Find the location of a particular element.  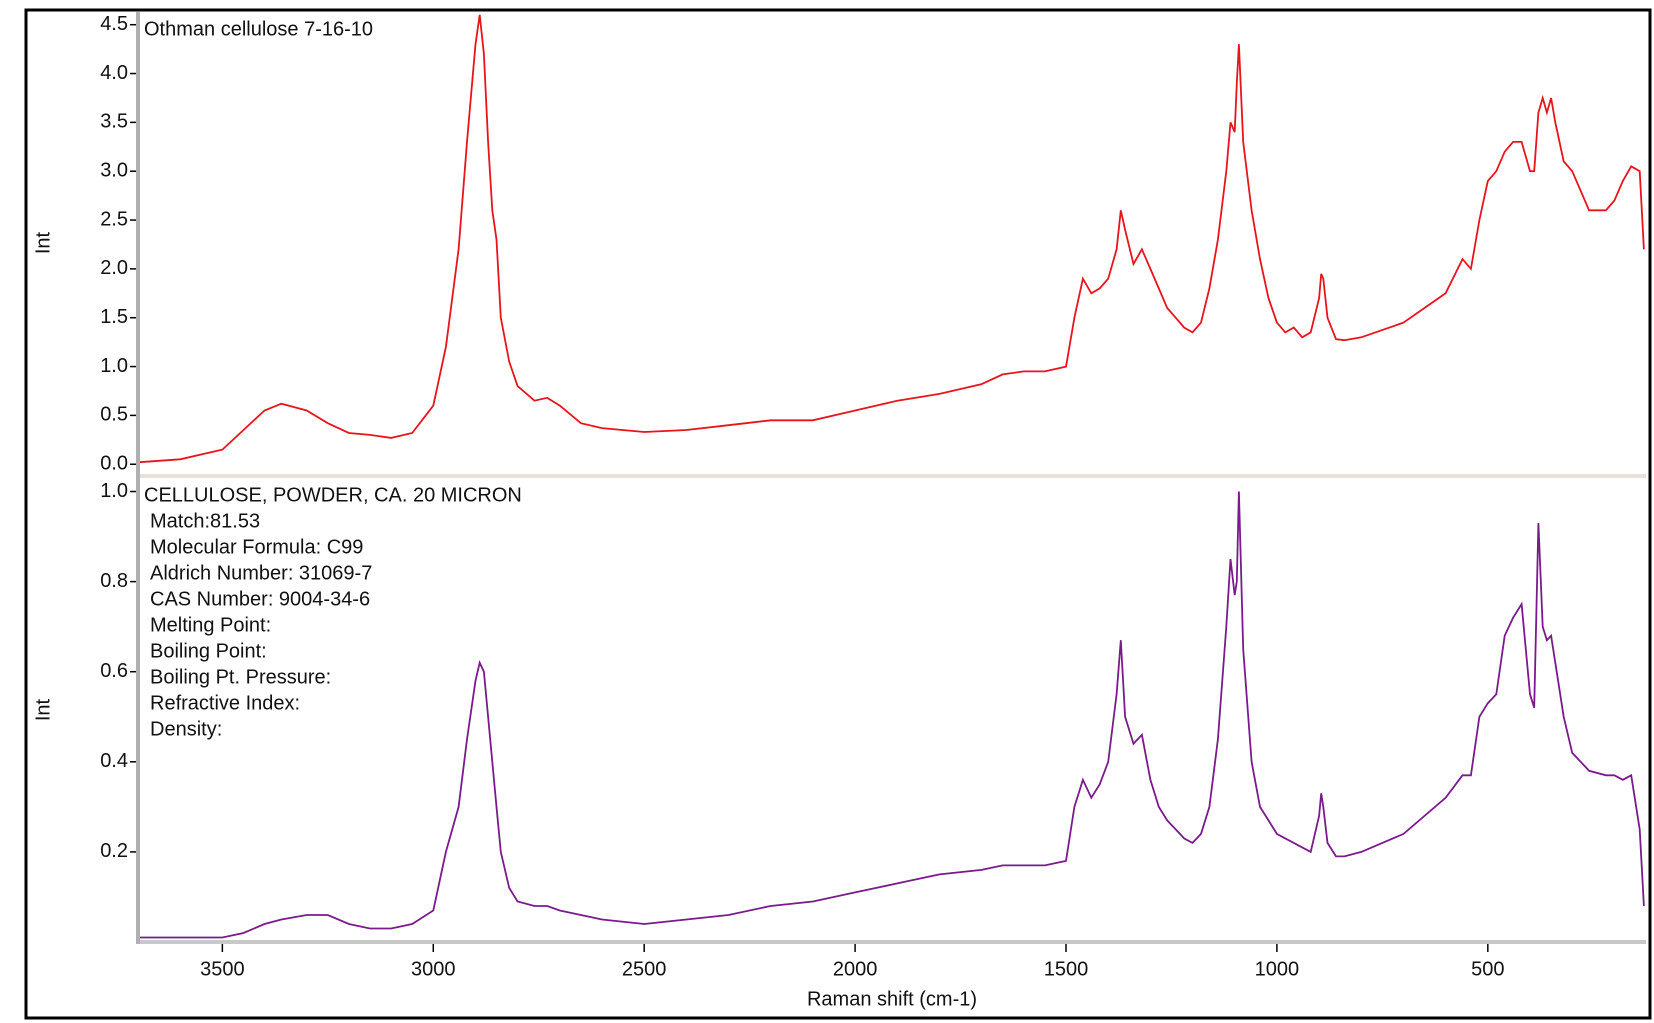

x-tick-label: 1500 is located at coordinates (1066, 969).